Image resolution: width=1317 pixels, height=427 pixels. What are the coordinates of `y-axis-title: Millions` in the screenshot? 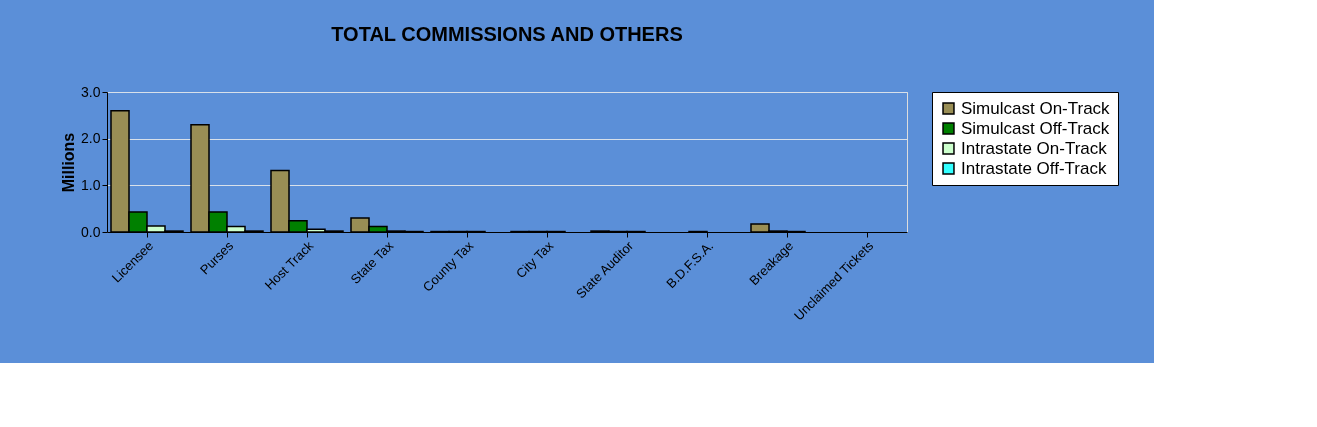 It's located at (69, 162).